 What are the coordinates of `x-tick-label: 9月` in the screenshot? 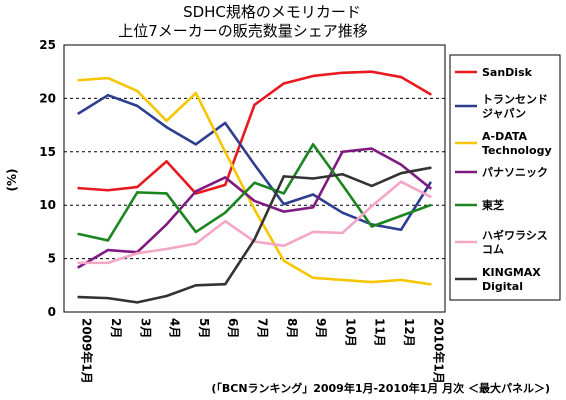 It's located at (321, 328).